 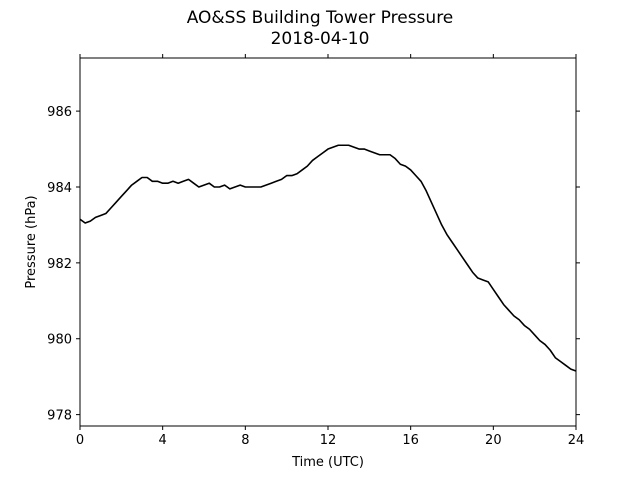 I want to click on y-tick-label: 978, so click(x=59, y=416).